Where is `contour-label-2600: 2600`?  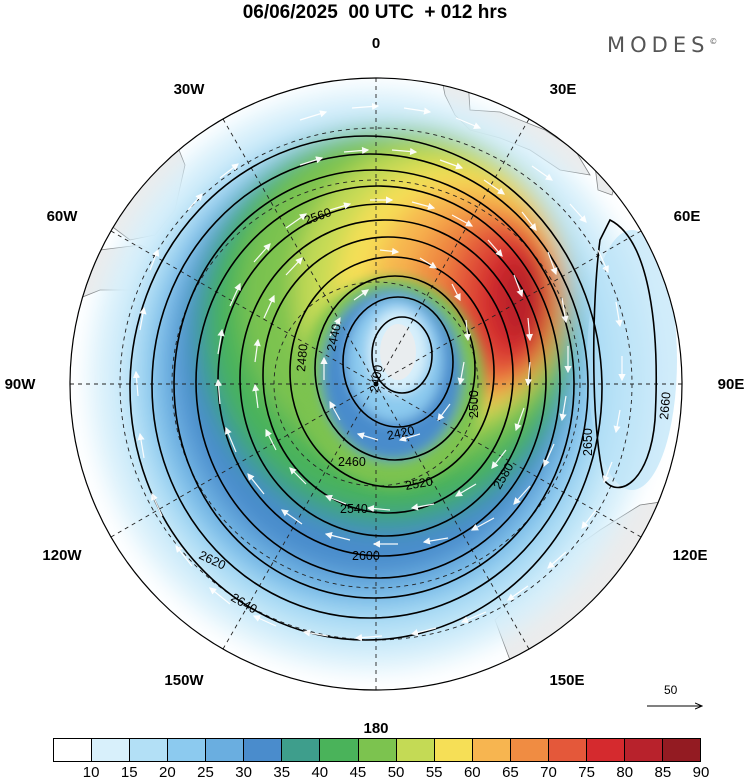 contour-label-2600: 2600 is located at coordinates (366, 556).